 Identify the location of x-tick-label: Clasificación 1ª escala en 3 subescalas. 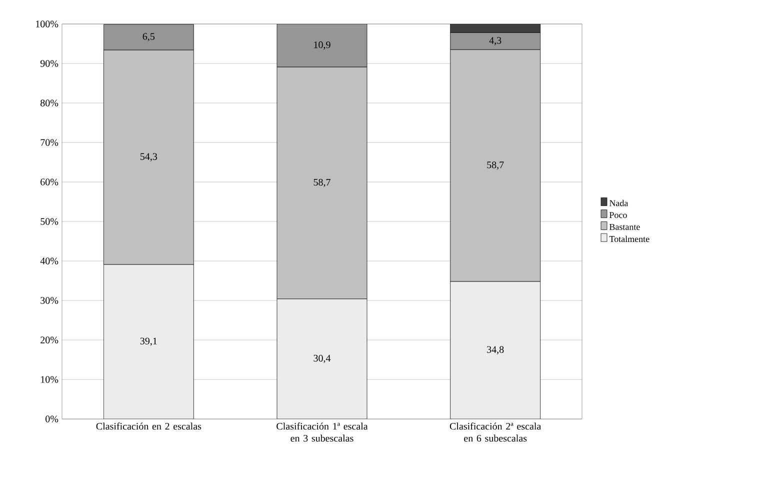
(322, 432).